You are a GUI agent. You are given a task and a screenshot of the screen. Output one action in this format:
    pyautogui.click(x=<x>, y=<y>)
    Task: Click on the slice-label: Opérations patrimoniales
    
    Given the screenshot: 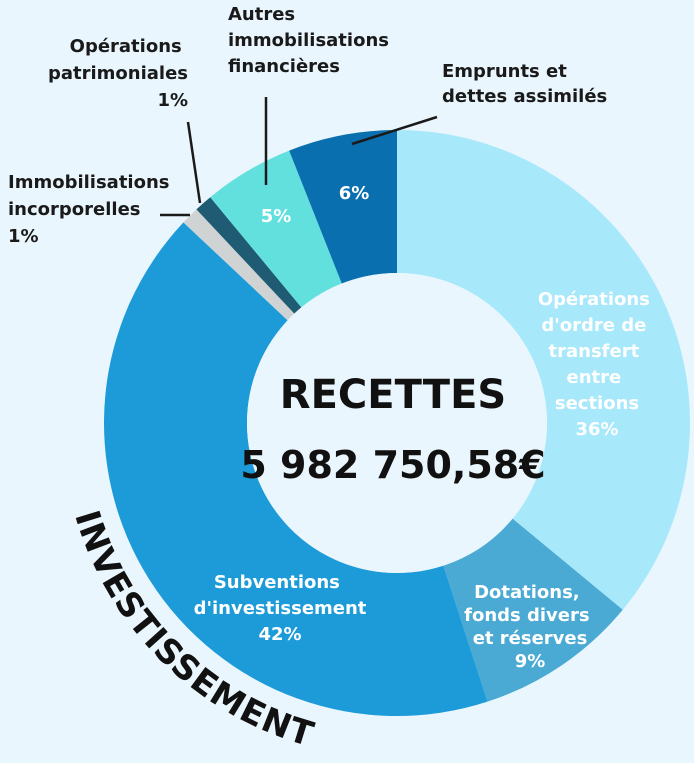 What is the action you would take?
    pyautogui.click(x=118, y=60)
    